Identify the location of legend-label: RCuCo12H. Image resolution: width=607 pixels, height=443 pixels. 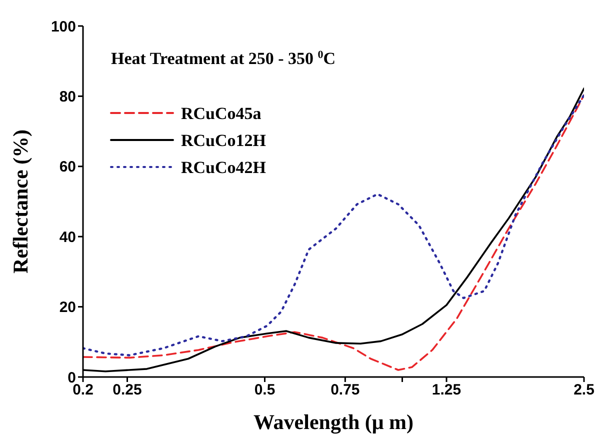
(223, 140).